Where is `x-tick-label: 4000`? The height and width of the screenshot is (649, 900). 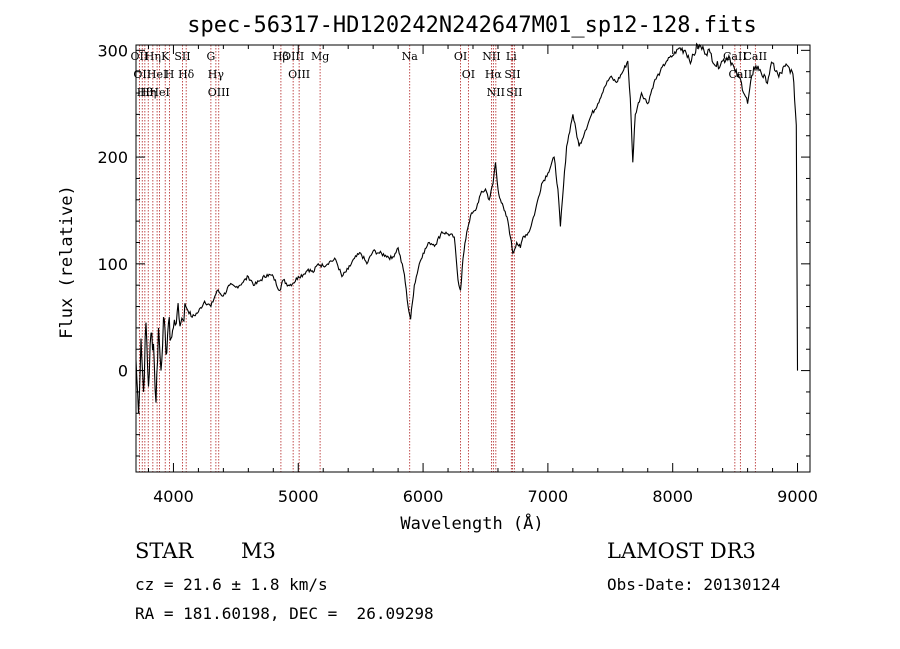
x-tick-label: 4000 is located at coordinates (173, 496).